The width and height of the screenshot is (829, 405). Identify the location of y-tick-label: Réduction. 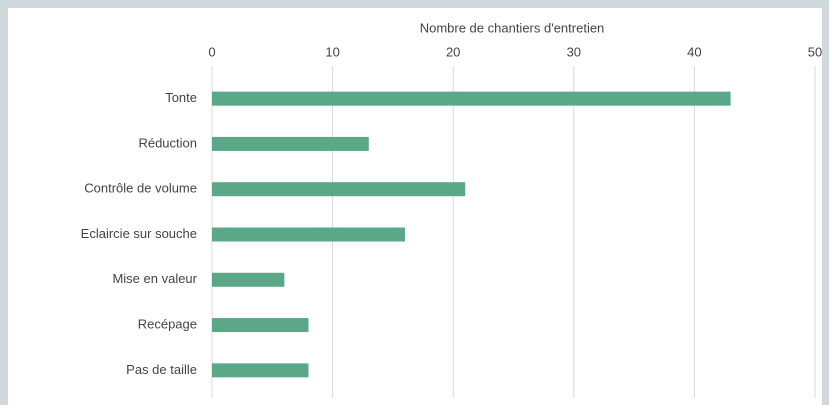
(167, 142).